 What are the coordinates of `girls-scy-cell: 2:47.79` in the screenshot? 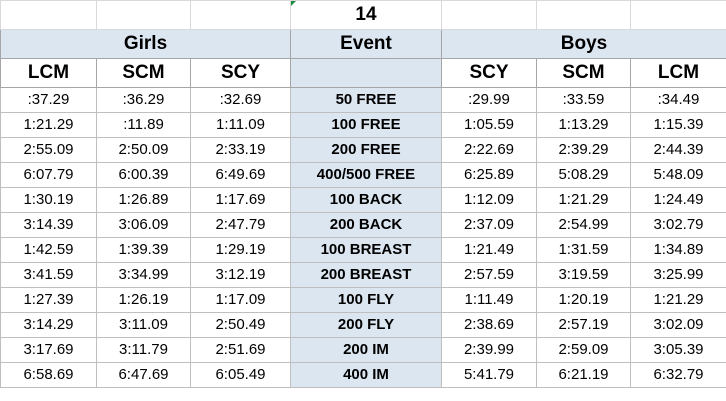 It's located at (240, 225).